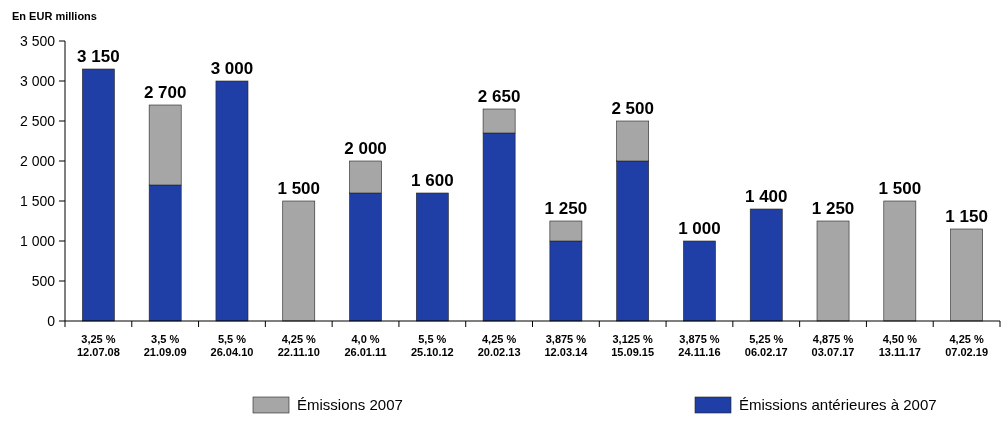  Describe the element at coordinates (350, 404) in the screenshot. I see `legend-label: Émissions 2007` at that location.